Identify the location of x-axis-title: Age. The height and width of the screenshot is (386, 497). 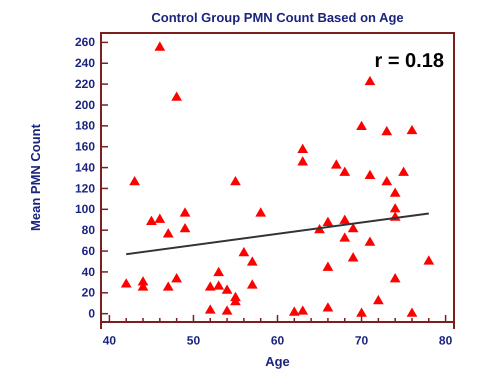
(277, 361).